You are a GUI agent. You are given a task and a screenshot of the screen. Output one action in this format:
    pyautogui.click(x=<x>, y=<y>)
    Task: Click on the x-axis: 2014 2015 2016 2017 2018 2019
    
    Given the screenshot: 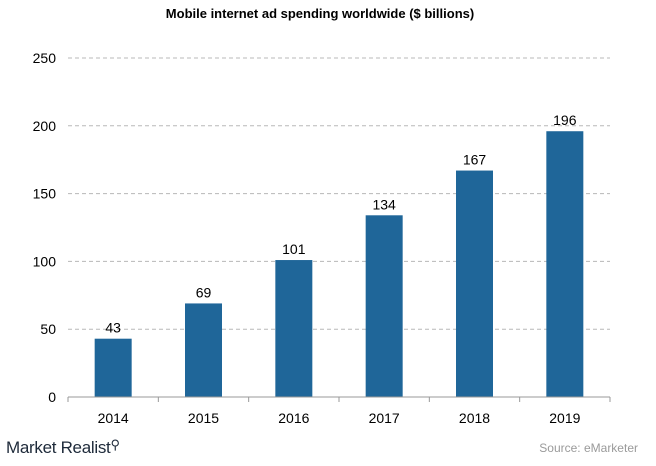 What is the action you would take?
    pyautogui.click(x=339, y=411)
    